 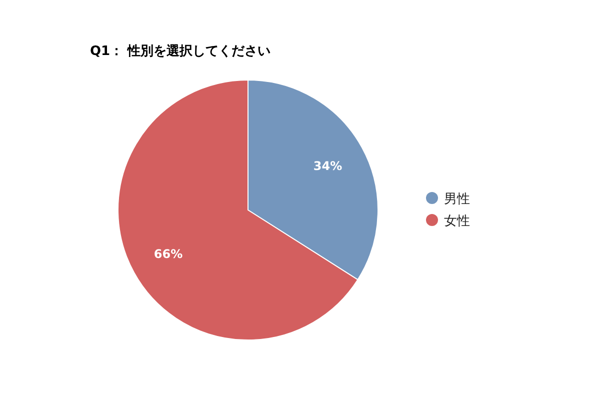 I want to click on chart-title: Q1： 性別を選択してください, so click(x=180, y=51).